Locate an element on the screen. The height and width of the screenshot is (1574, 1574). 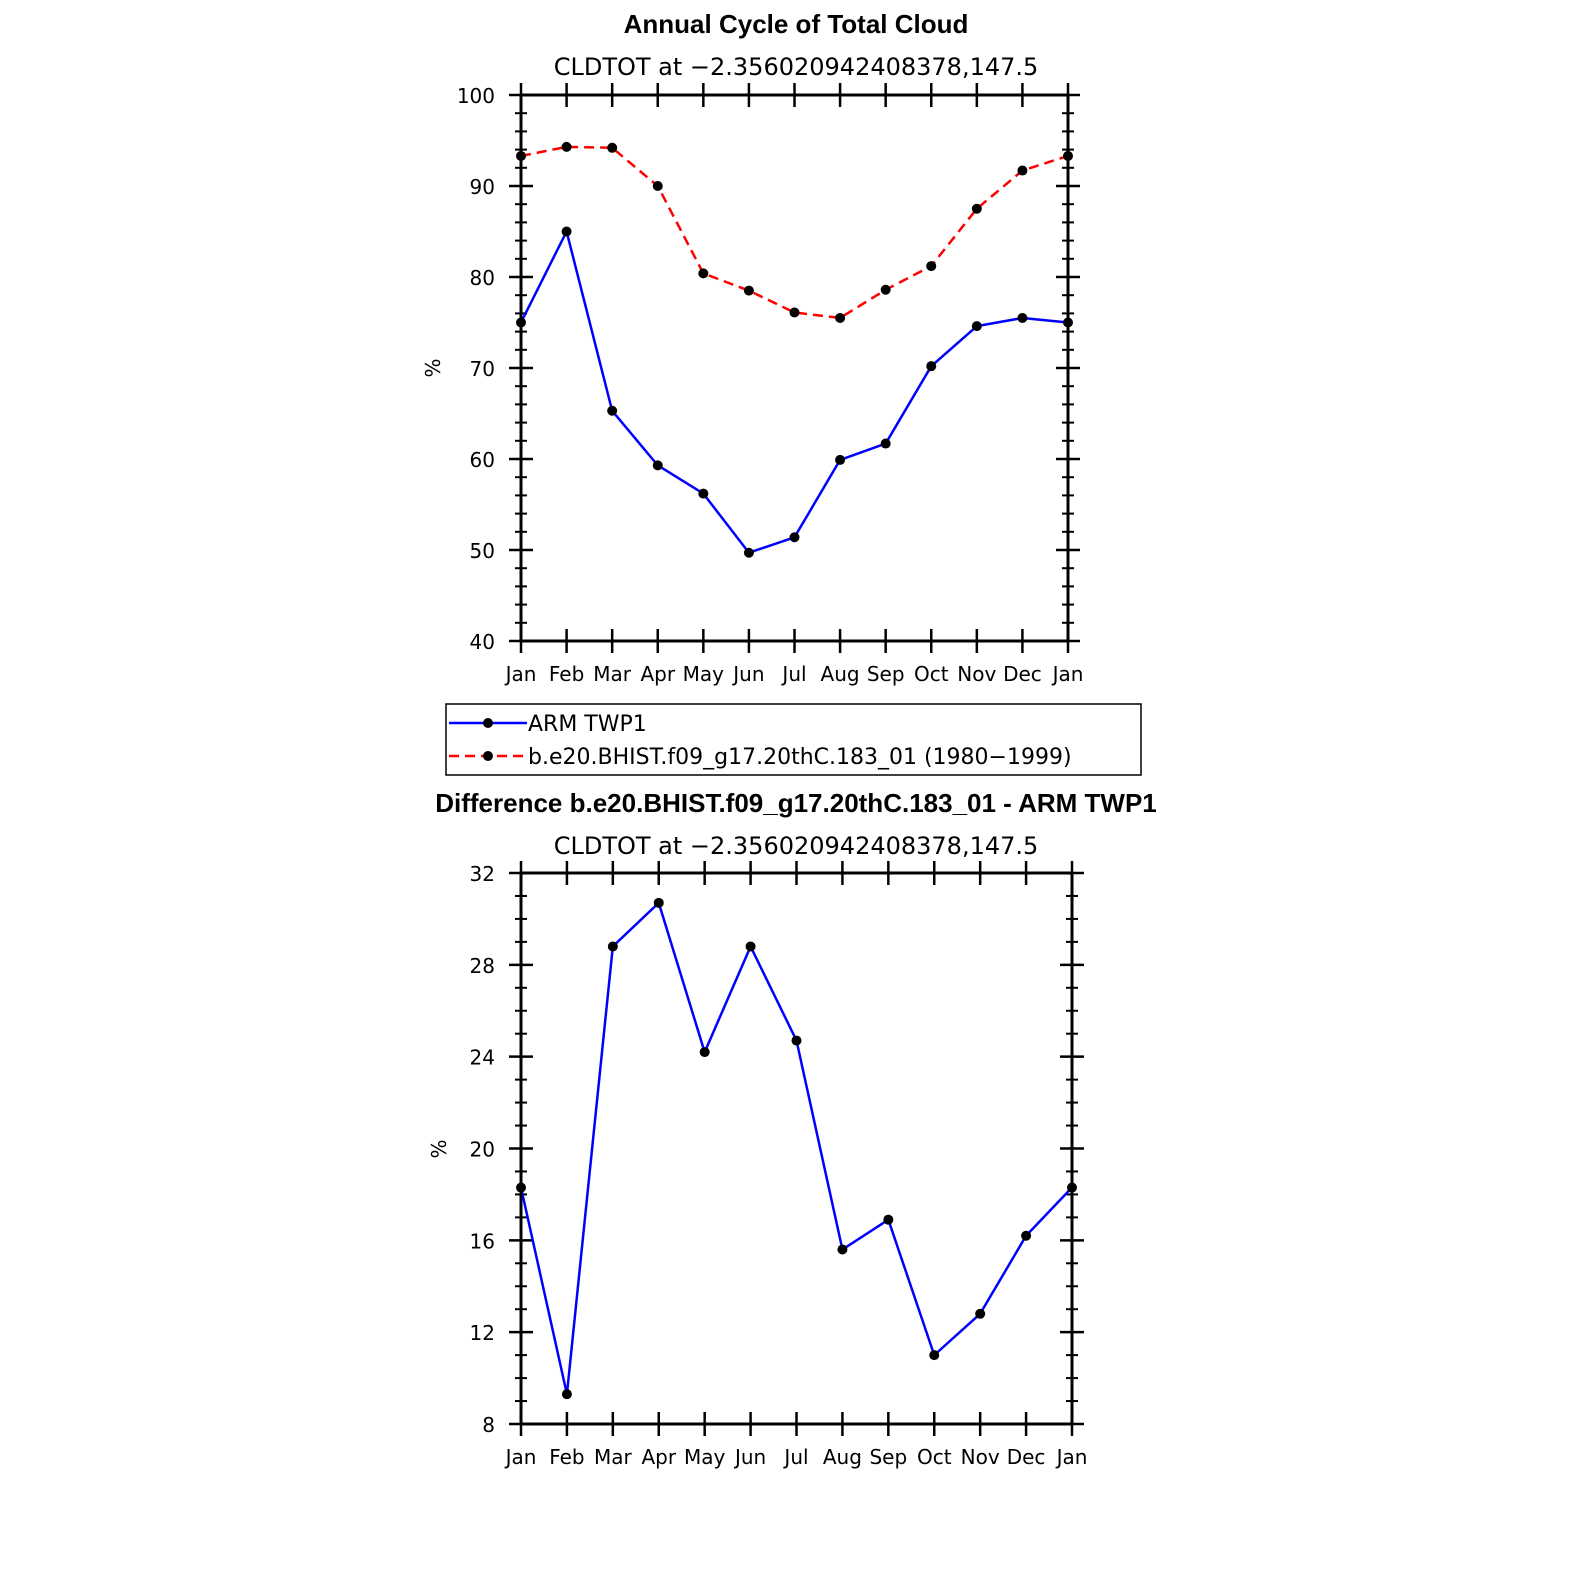
y-tick-label: 20 is located at coordinates (482, 1150).